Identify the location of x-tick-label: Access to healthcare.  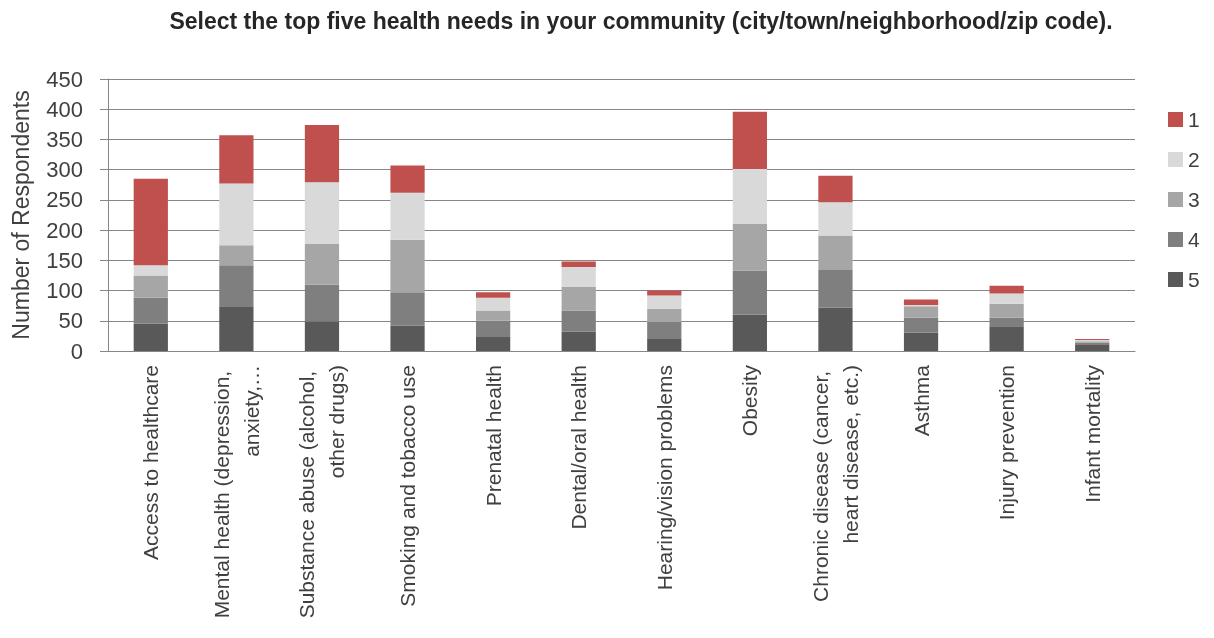
(151, 462).